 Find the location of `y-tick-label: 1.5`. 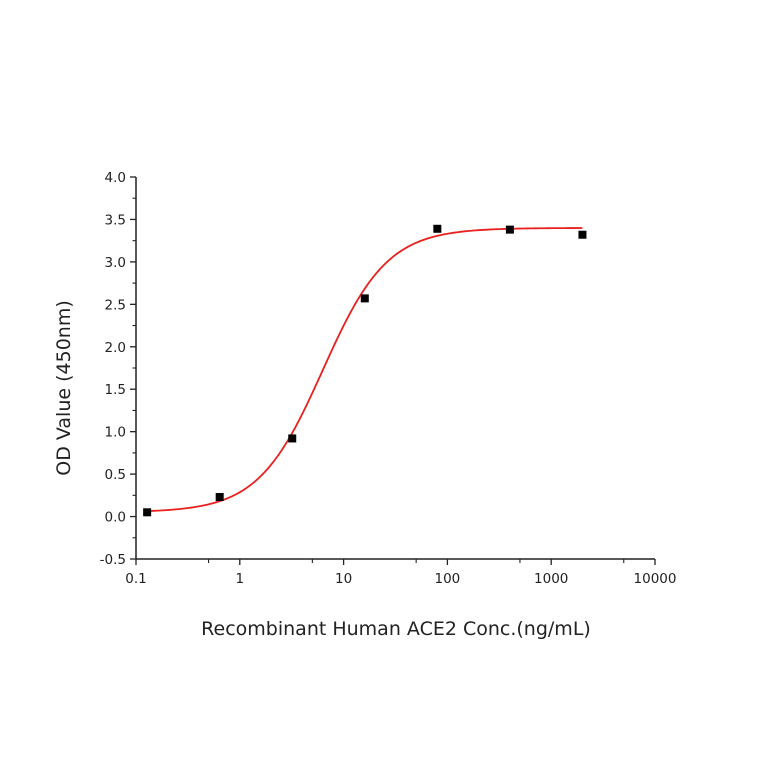

y-tick-label: 1.5 is located at coordinates (115, 390).